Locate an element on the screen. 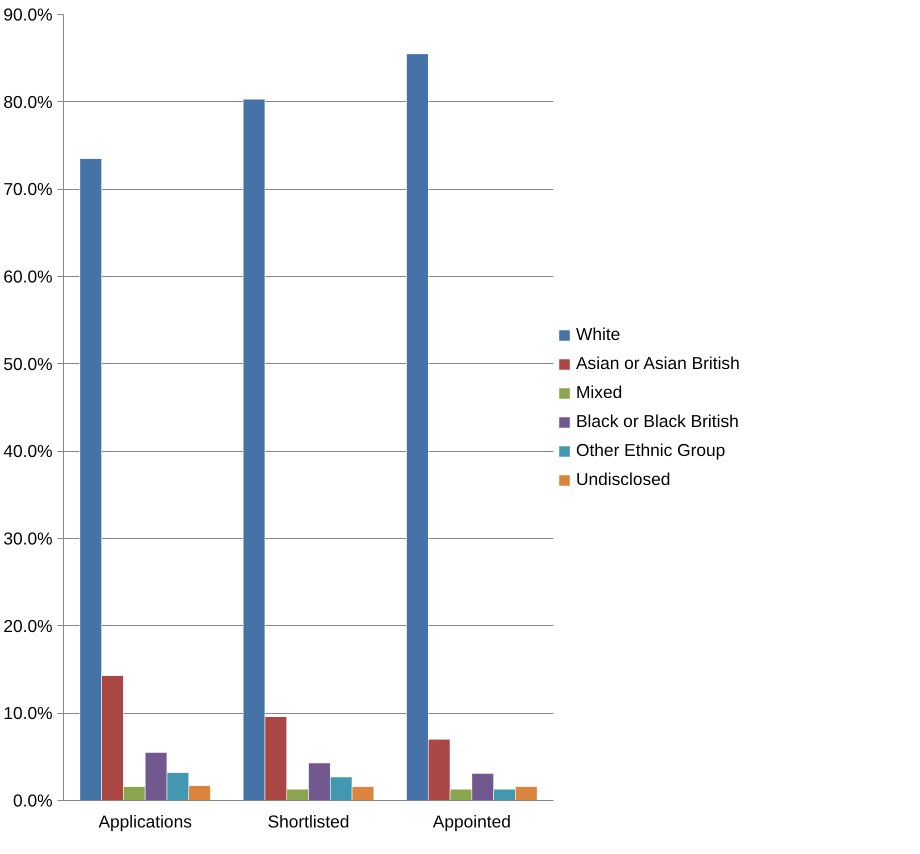  legend-label: White is located at coordinates (598, 334).